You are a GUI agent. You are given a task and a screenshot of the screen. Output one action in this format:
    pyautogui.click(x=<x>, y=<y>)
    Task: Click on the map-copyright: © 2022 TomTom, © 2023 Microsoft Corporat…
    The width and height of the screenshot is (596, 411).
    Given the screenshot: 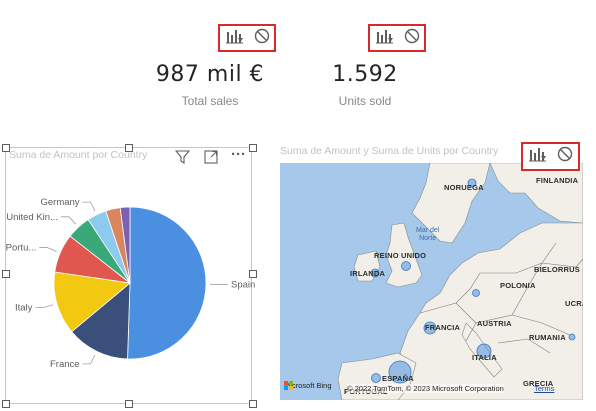 What is the action you would take?
    pyautogui.click(x=425, y=388)
    